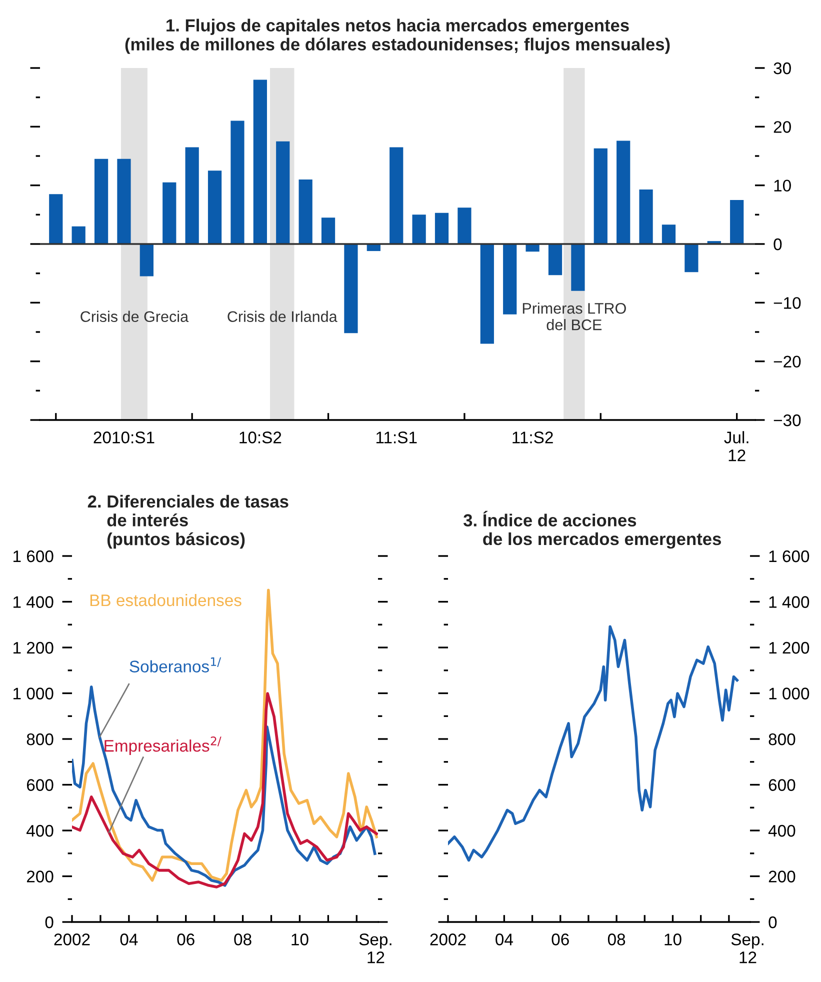  Describe the element at coordinates (736, 446) in the screenshot. I see `x-tick-label: Jul. 12` at that location.